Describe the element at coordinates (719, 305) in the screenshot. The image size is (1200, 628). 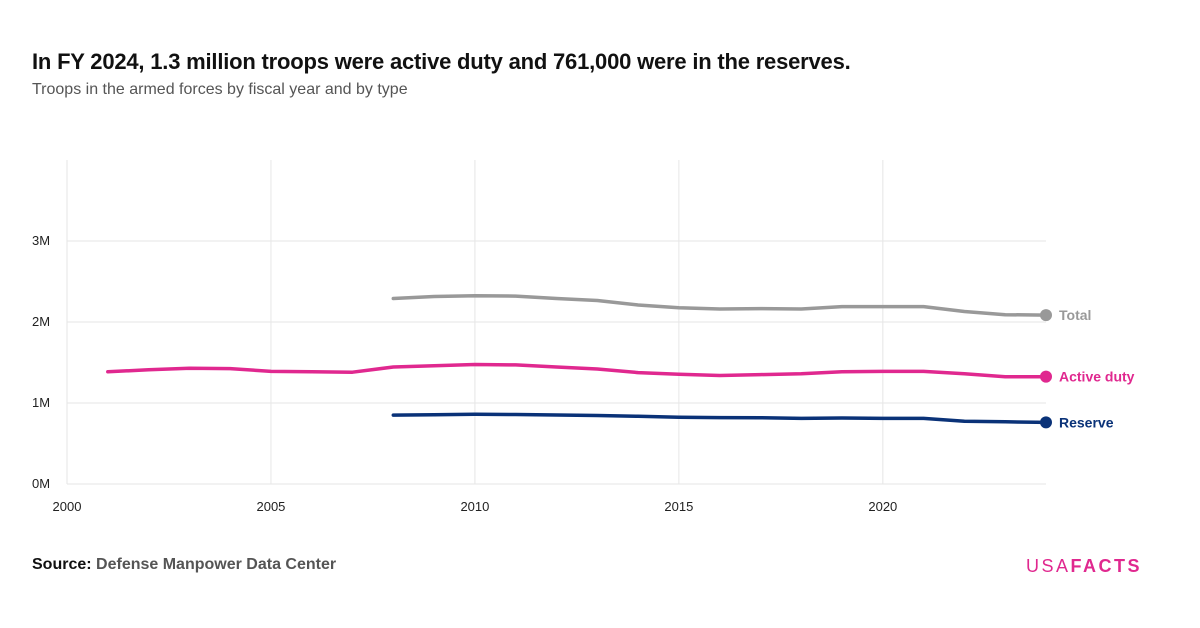
I see `series-line-total` at that location.